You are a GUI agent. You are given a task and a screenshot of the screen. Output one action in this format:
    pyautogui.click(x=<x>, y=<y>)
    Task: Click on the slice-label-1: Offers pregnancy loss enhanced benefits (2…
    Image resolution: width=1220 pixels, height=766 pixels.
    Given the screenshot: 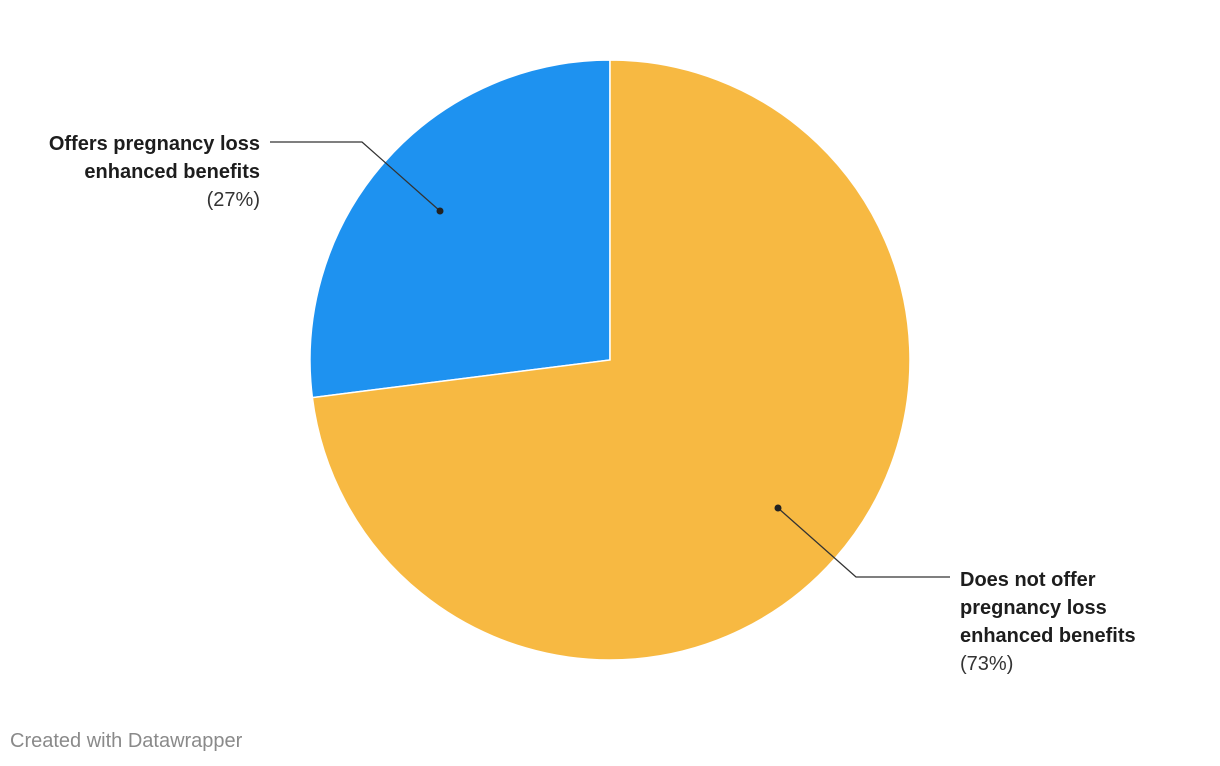 What is the action you would take?
    pyautogui.click(x=154, y=172)
    